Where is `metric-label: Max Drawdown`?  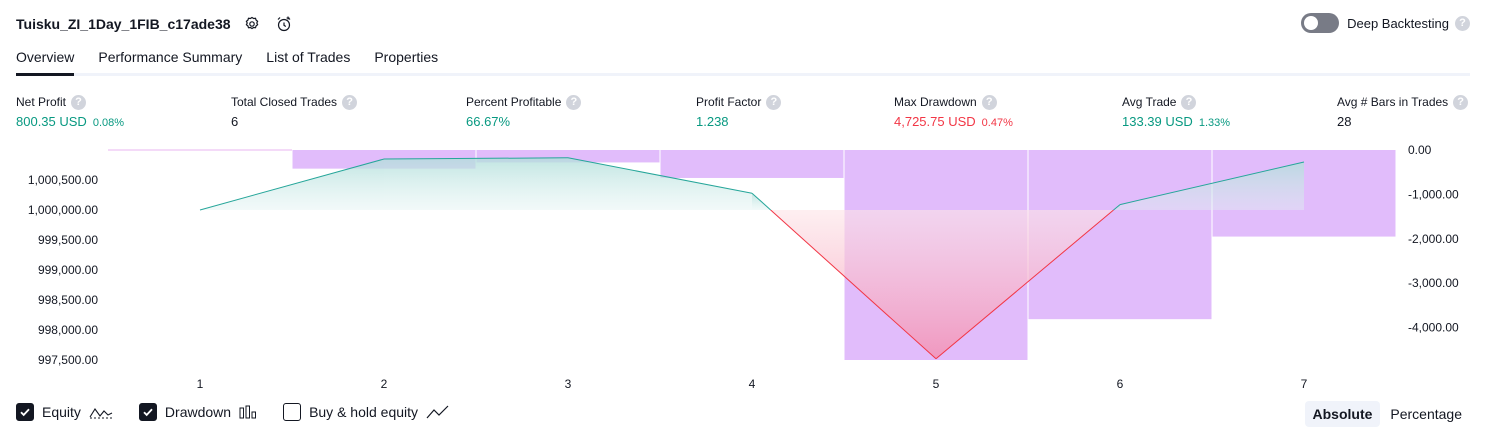 metric-label: Max Drawdown is located at coordinates (935, 102).